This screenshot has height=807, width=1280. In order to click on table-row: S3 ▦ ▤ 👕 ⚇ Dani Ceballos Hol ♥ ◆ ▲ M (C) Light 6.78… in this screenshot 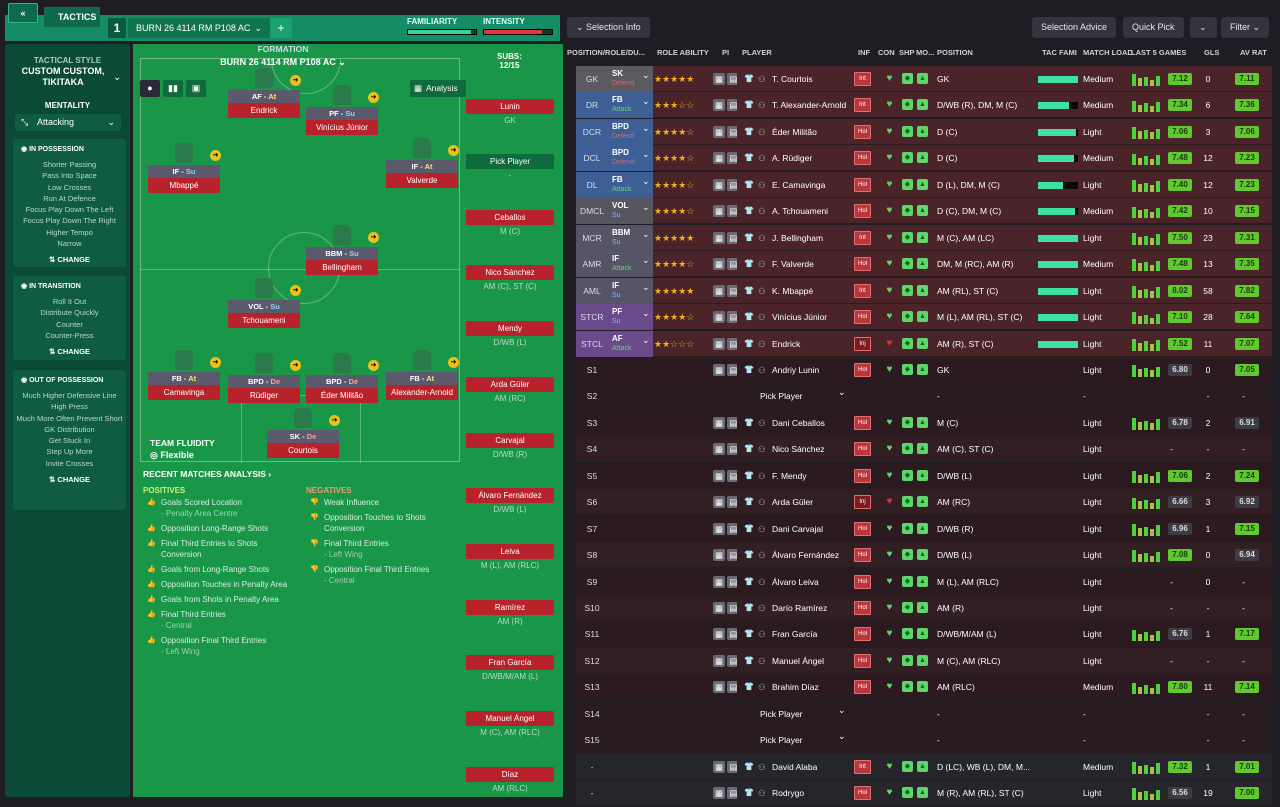, I will do `click(924, 422)`.